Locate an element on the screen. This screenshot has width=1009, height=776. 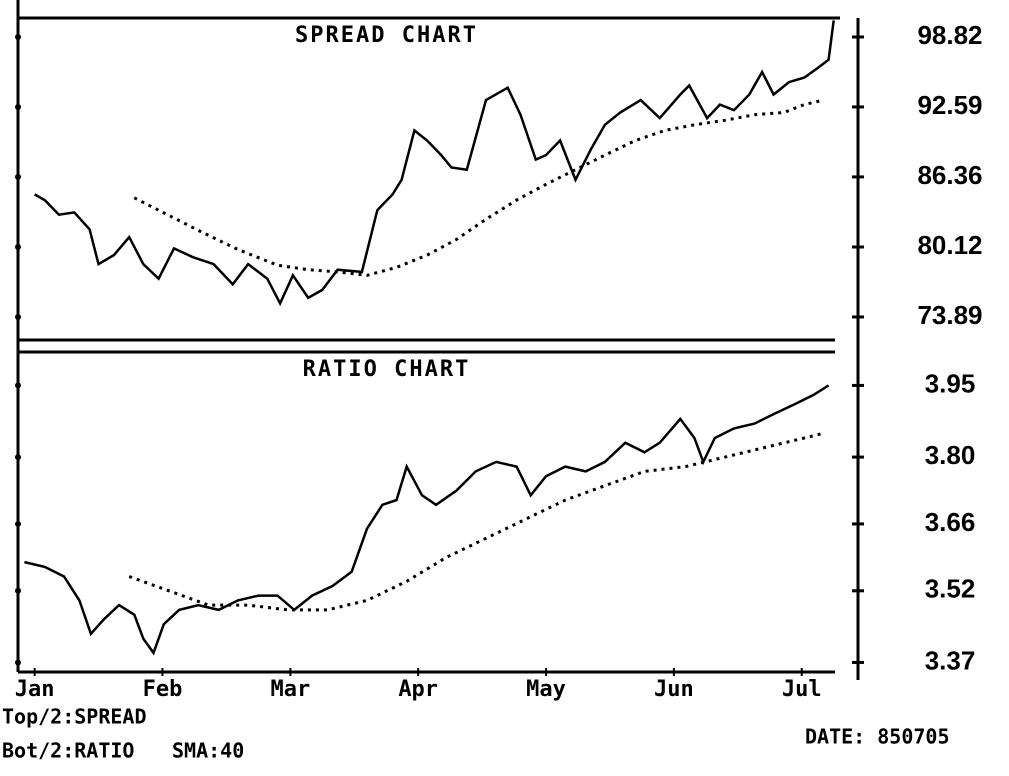
chart-title: SPREAD CHART is located at coordinates (386, 35).